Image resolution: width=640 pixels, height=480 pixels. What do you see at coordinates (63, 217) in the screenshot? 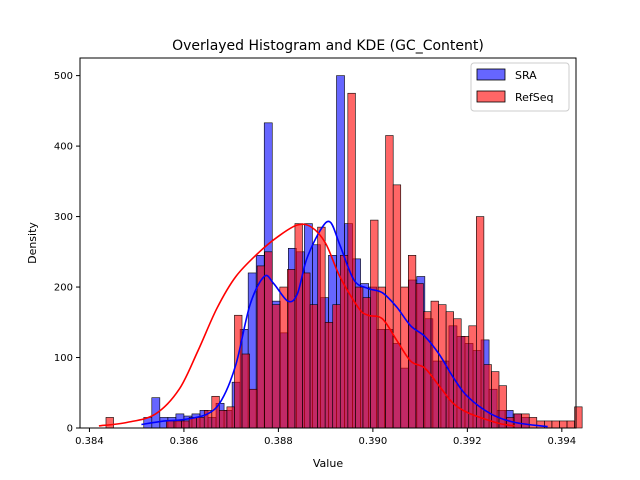
I see `y-tick-label: 300` at bounding box center [63, 217].